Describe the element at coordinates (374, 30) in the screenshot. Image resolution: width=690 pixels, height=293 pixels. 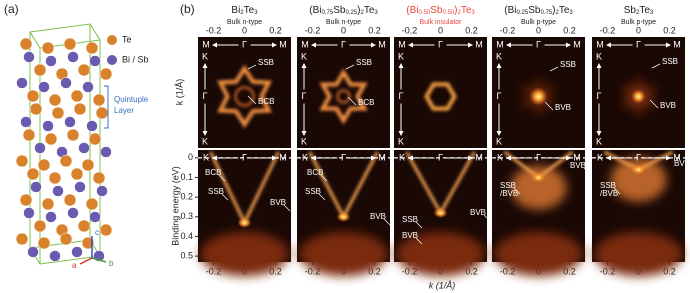
I see `top-tick-label: 0.2` at that location.